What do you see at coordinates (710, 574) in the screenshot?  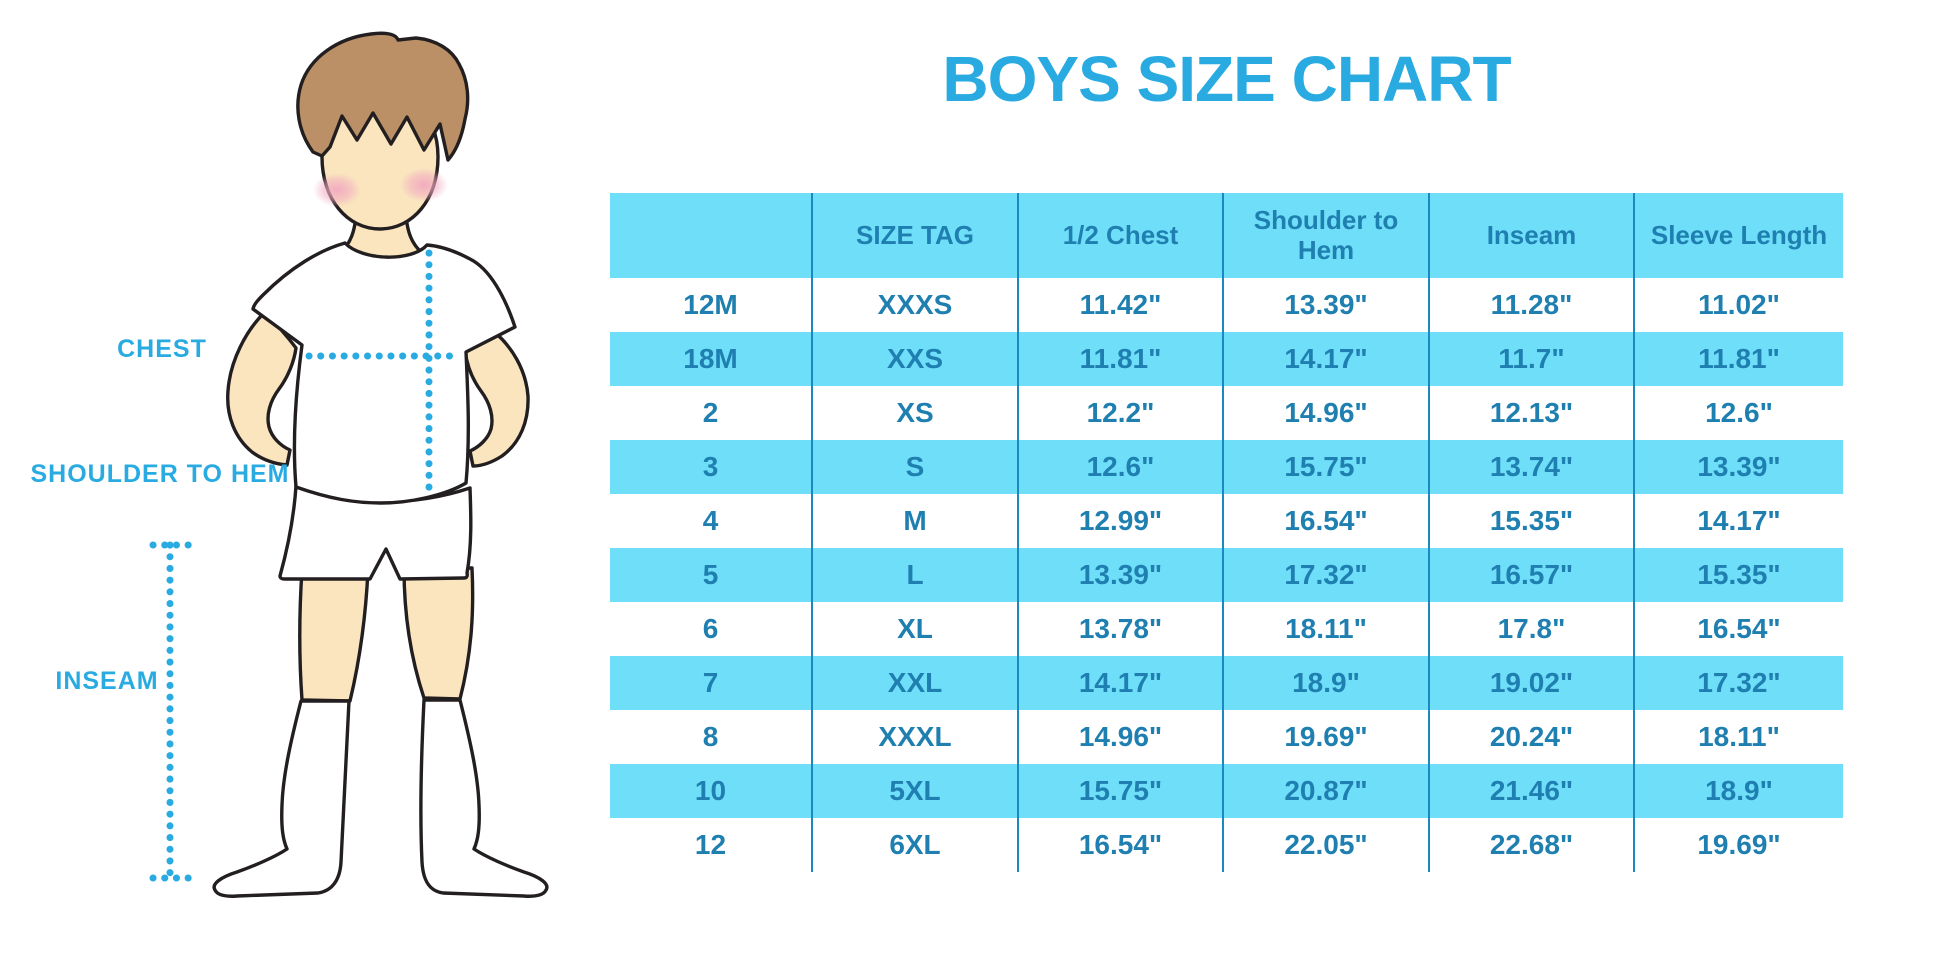 I see `table-cell: 5` at bounding box center [710, 574].